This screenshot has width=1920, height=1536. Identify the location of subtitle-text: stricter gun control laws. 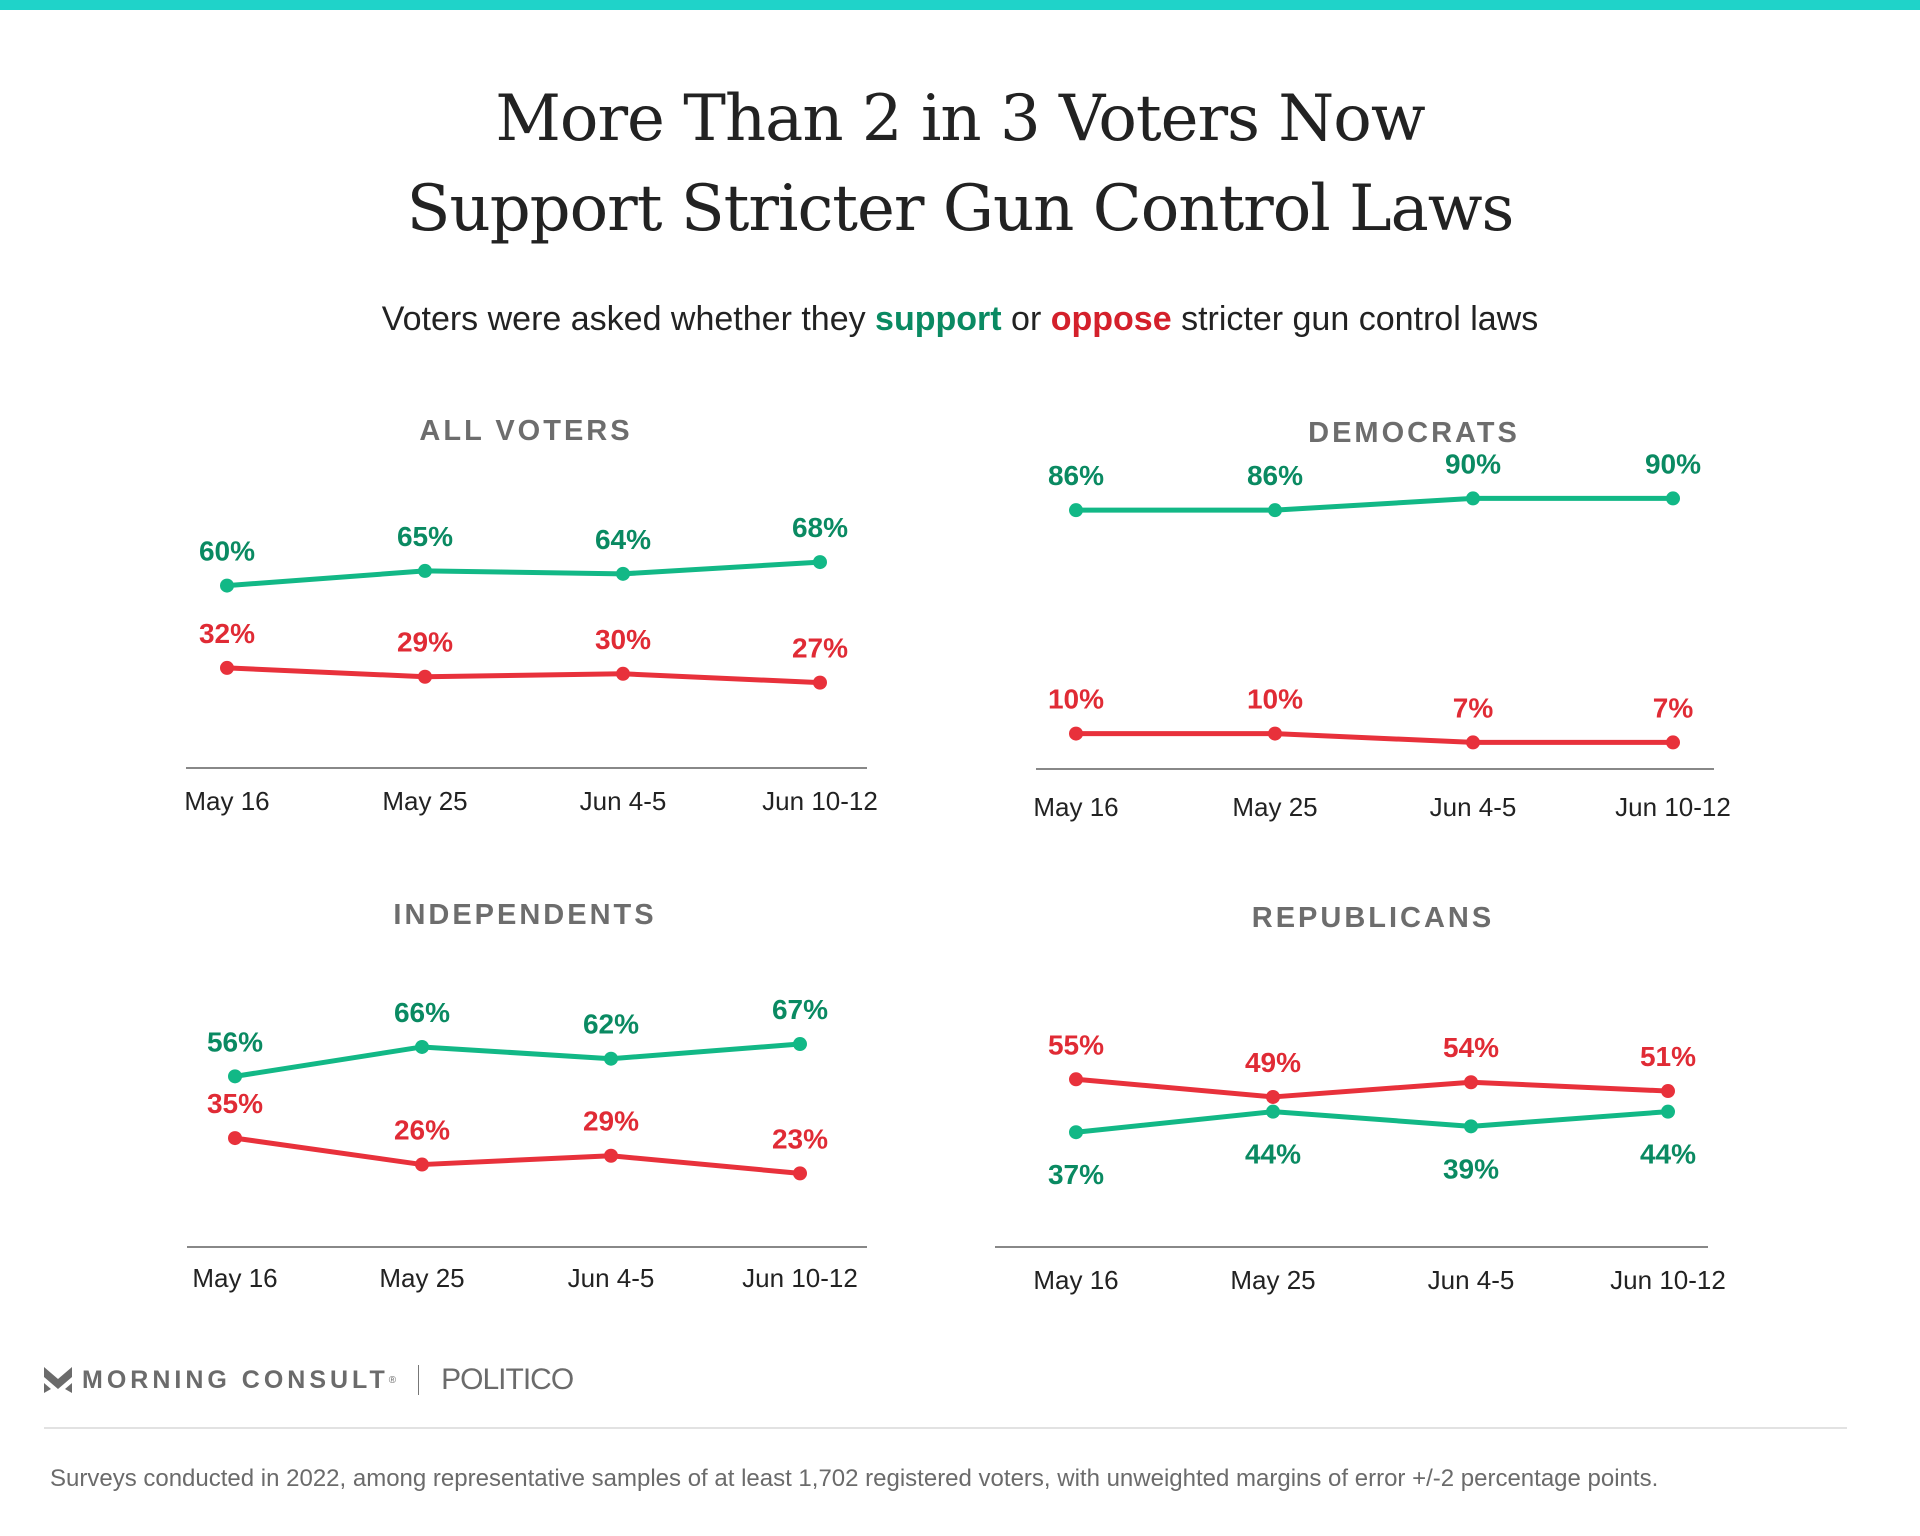
(1355, 319).